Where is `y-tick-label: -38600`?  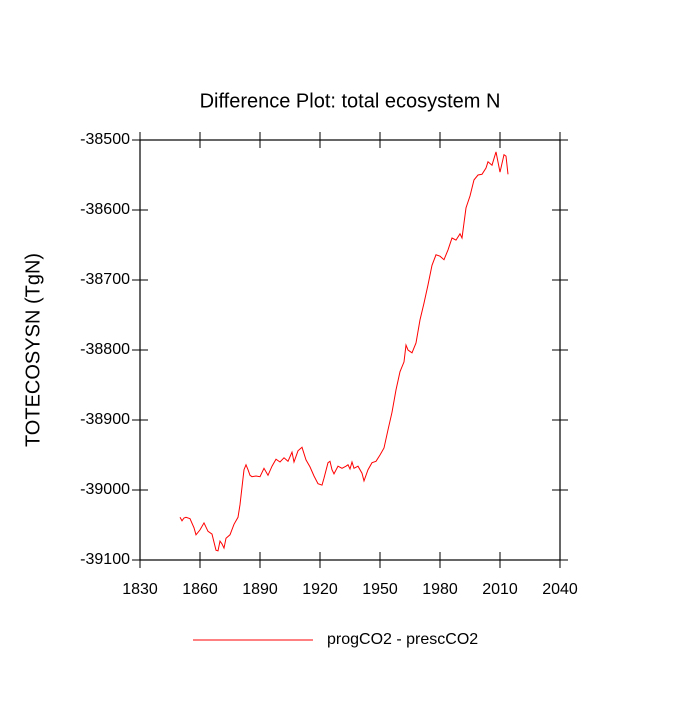
y-tick-label: -38600 is located at coordinates (105, 209).